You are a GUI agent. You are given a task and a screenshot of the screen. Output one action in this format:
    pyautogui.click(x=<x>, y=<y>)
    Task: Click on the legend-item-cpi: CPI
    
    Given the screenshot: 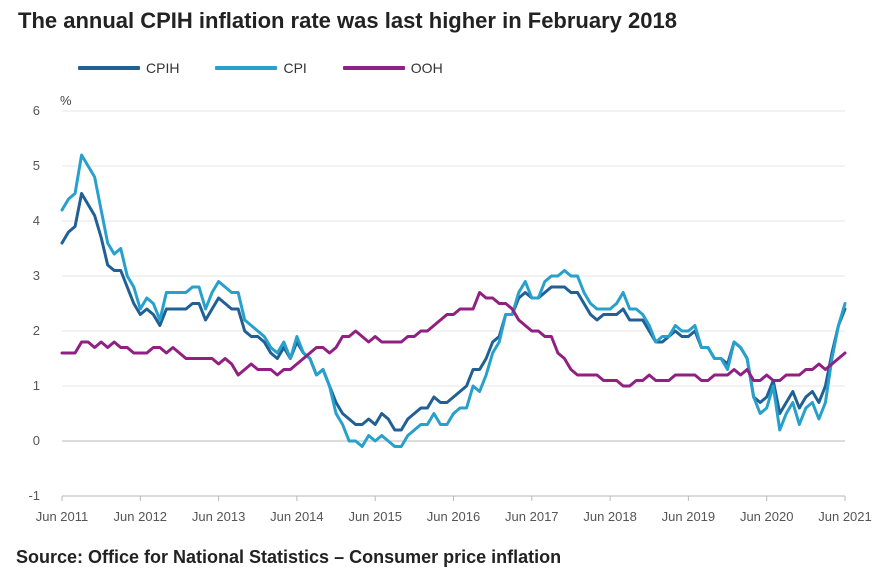 What is the action you would take?
    pyautogui.click(x=261, y=68)
    